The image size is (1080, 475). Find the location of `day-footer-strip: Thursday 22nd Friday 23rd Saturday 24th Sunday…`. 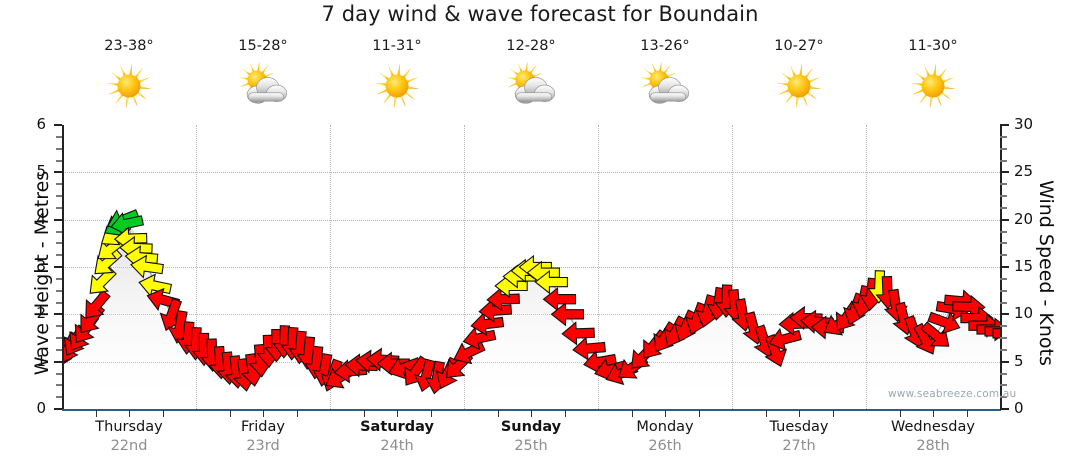

day-footer-strip: Thursday 22nd Friday 23rd Saturday 24th Sunday… is located at coordinates (531, 443).